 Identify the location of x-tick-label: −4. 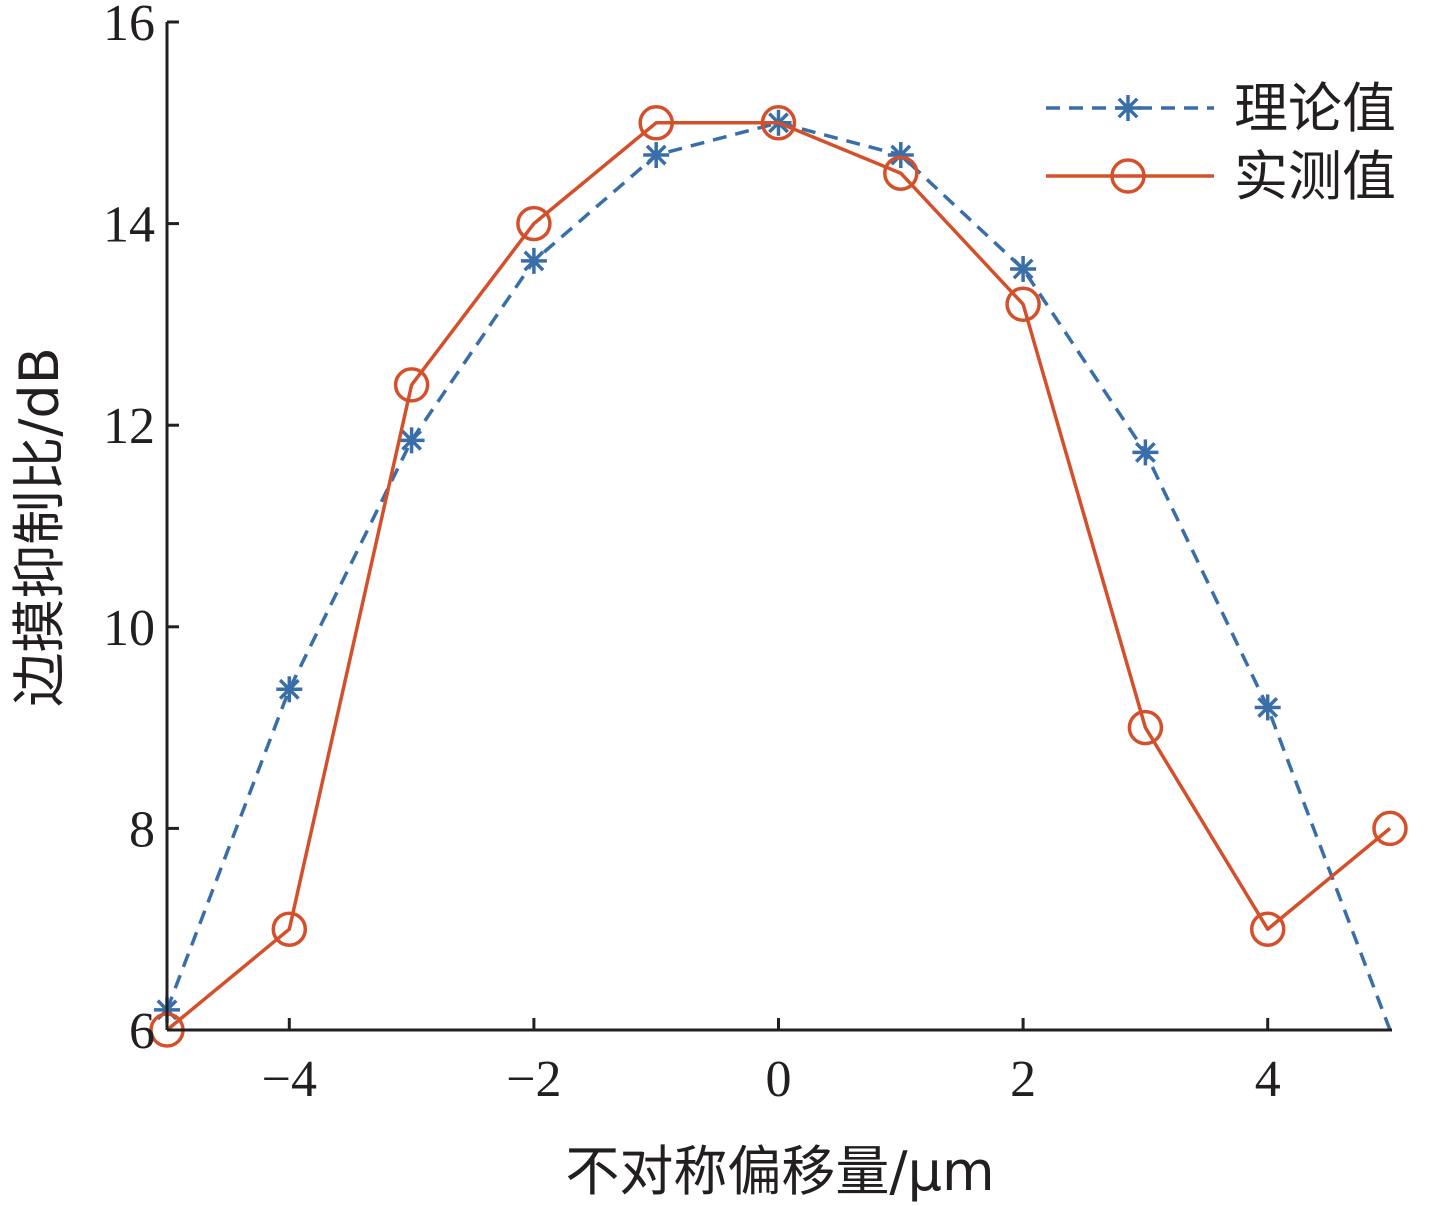
(289, 1079).